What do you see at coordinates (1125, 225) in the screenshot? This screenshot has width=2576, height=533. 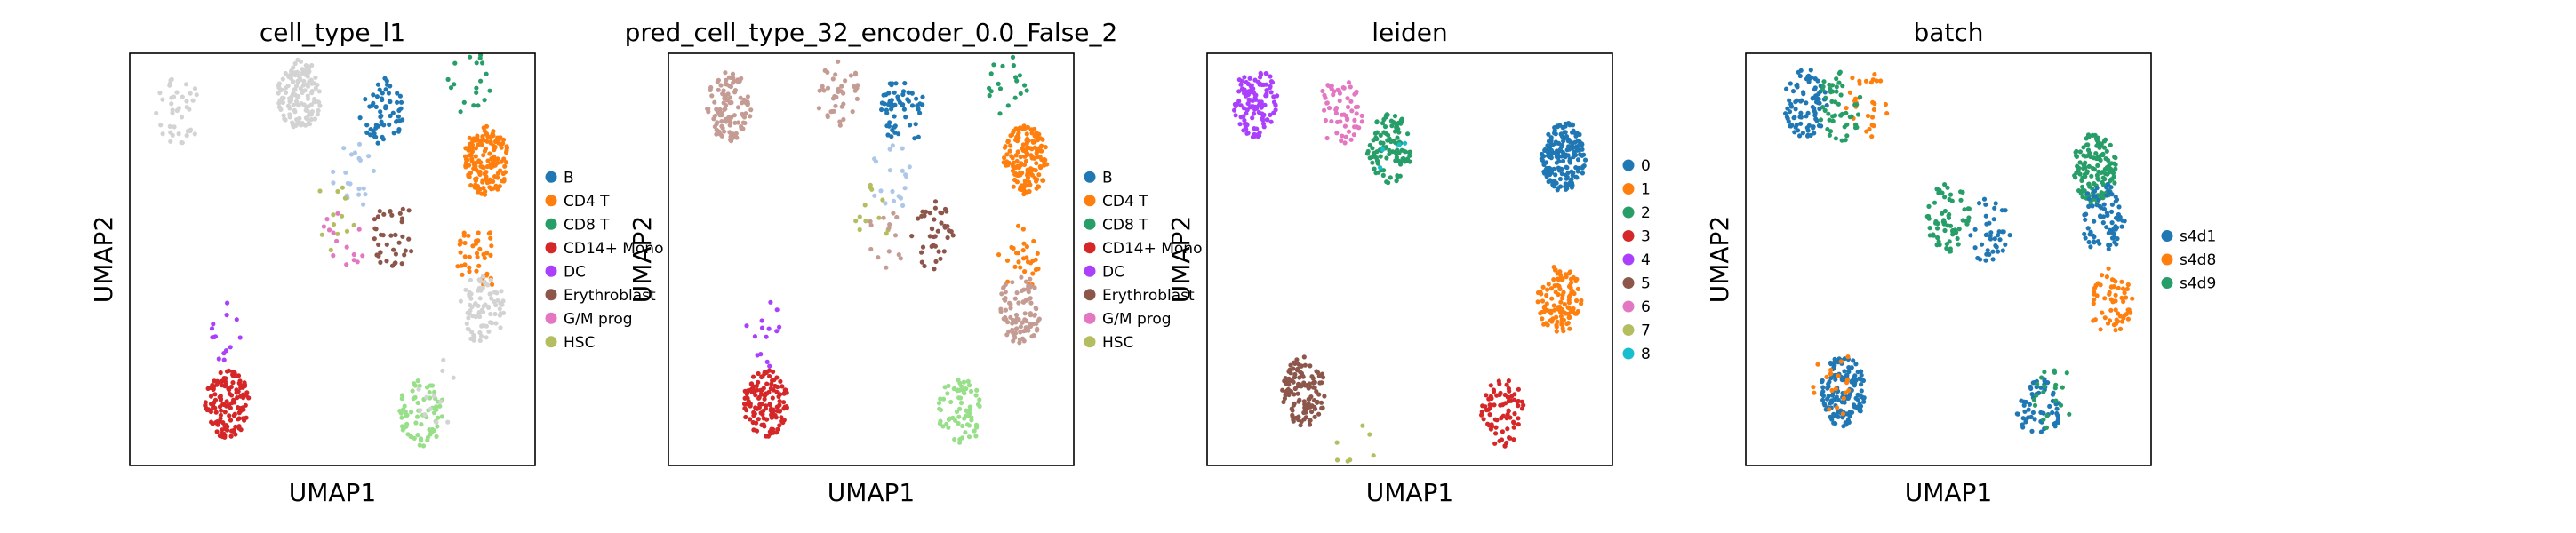 I see `legend-label: CD8 T` at bounding box center [1125, 225].